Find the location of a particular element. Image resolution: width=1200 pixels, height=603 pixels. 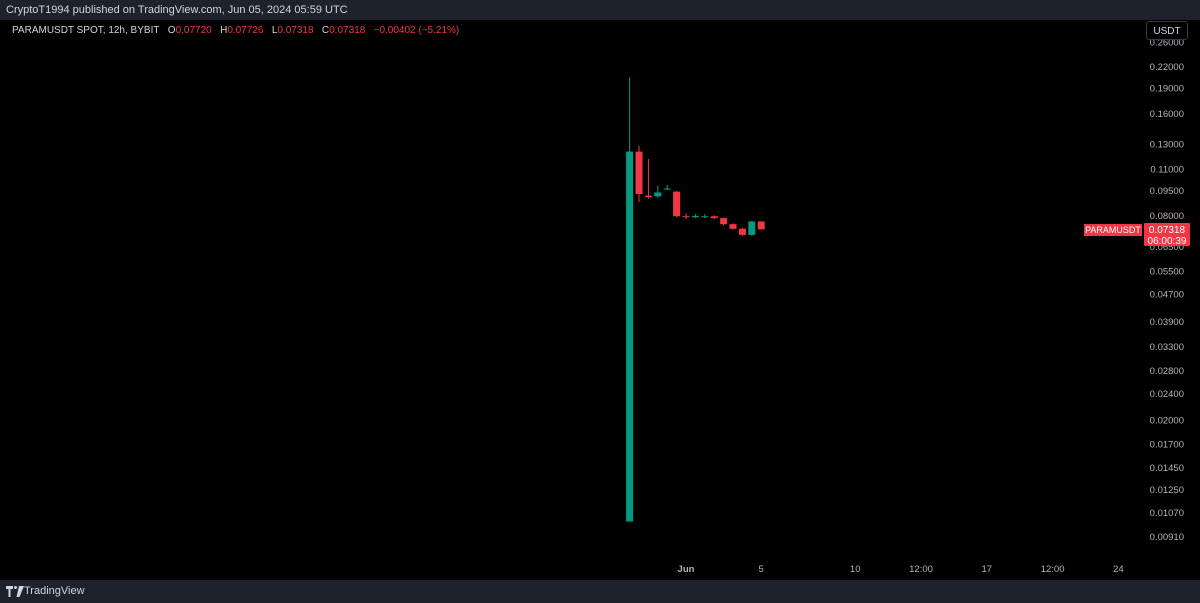

open-label: O is located at coordinates (171, 30).